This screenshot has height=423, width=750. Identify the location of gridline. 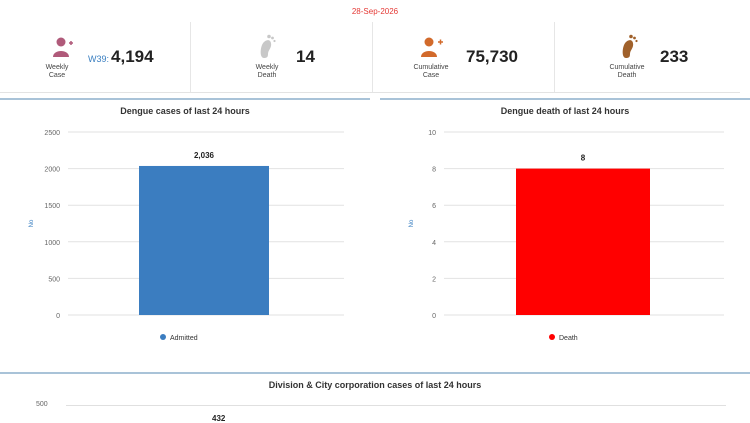
(396, 405).